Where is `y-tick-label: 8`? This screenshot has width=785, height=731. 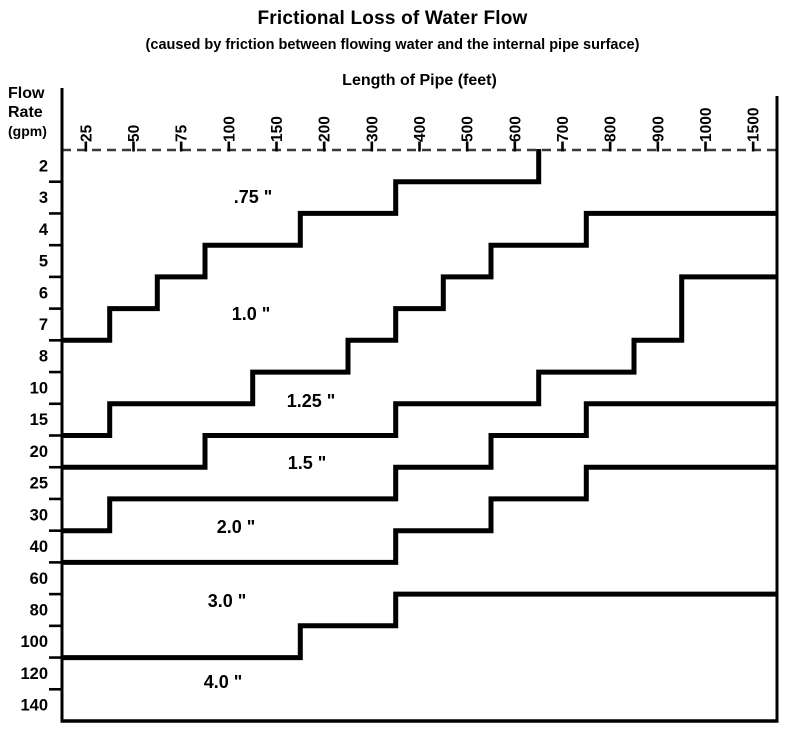 y-tick-label: 8 is located at coordinates (43, 357).